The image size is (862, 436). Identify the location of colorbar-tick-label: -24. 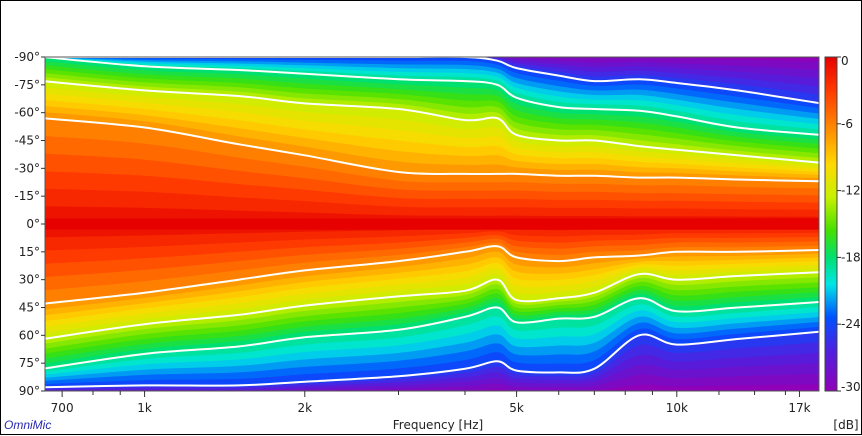
(851, 324).